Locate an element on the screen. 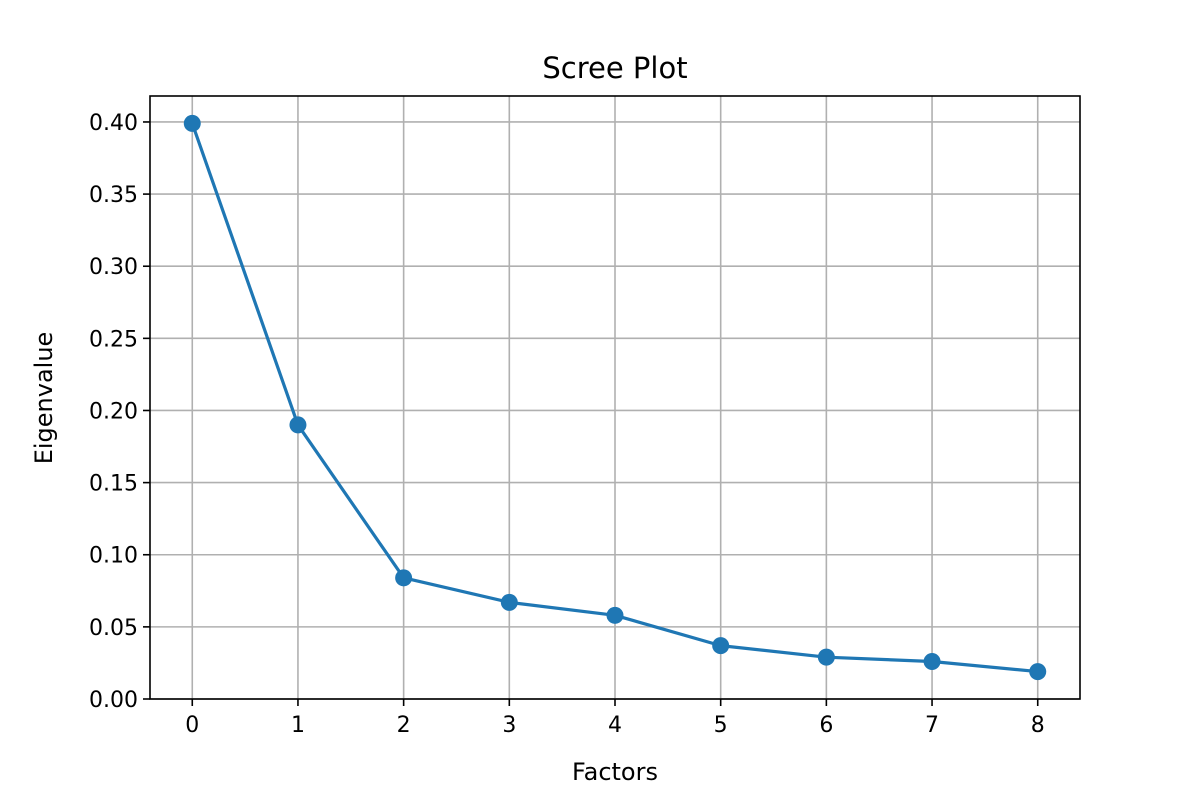 The height and width of the screenshot is (800, 1200). x-tick-label: 8 is located at coordinates (1038, 725).